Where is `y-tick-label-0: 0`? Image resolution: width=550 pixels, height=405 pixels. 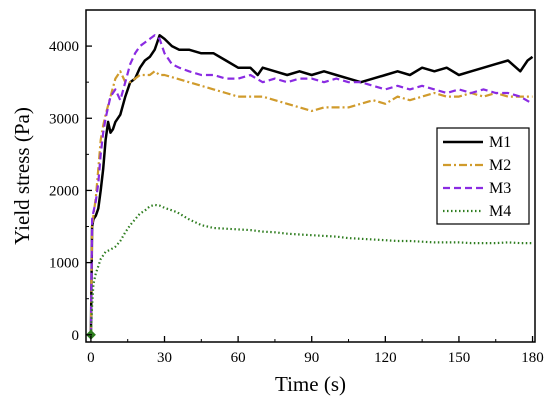
y-tick-label-0: 0 is located at coordinates (76, 336).